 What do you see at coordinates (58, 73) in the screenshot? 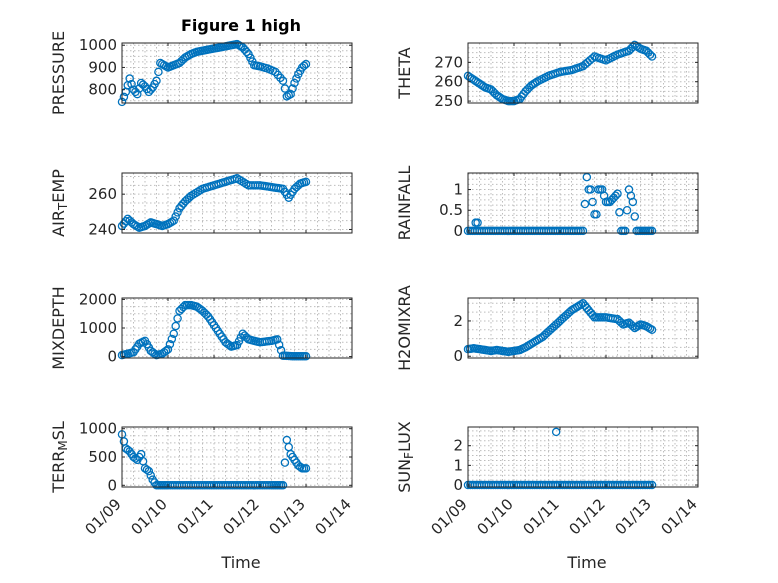
I see `y-axis-label: PRESSURE` at bounding box center [58, 73].